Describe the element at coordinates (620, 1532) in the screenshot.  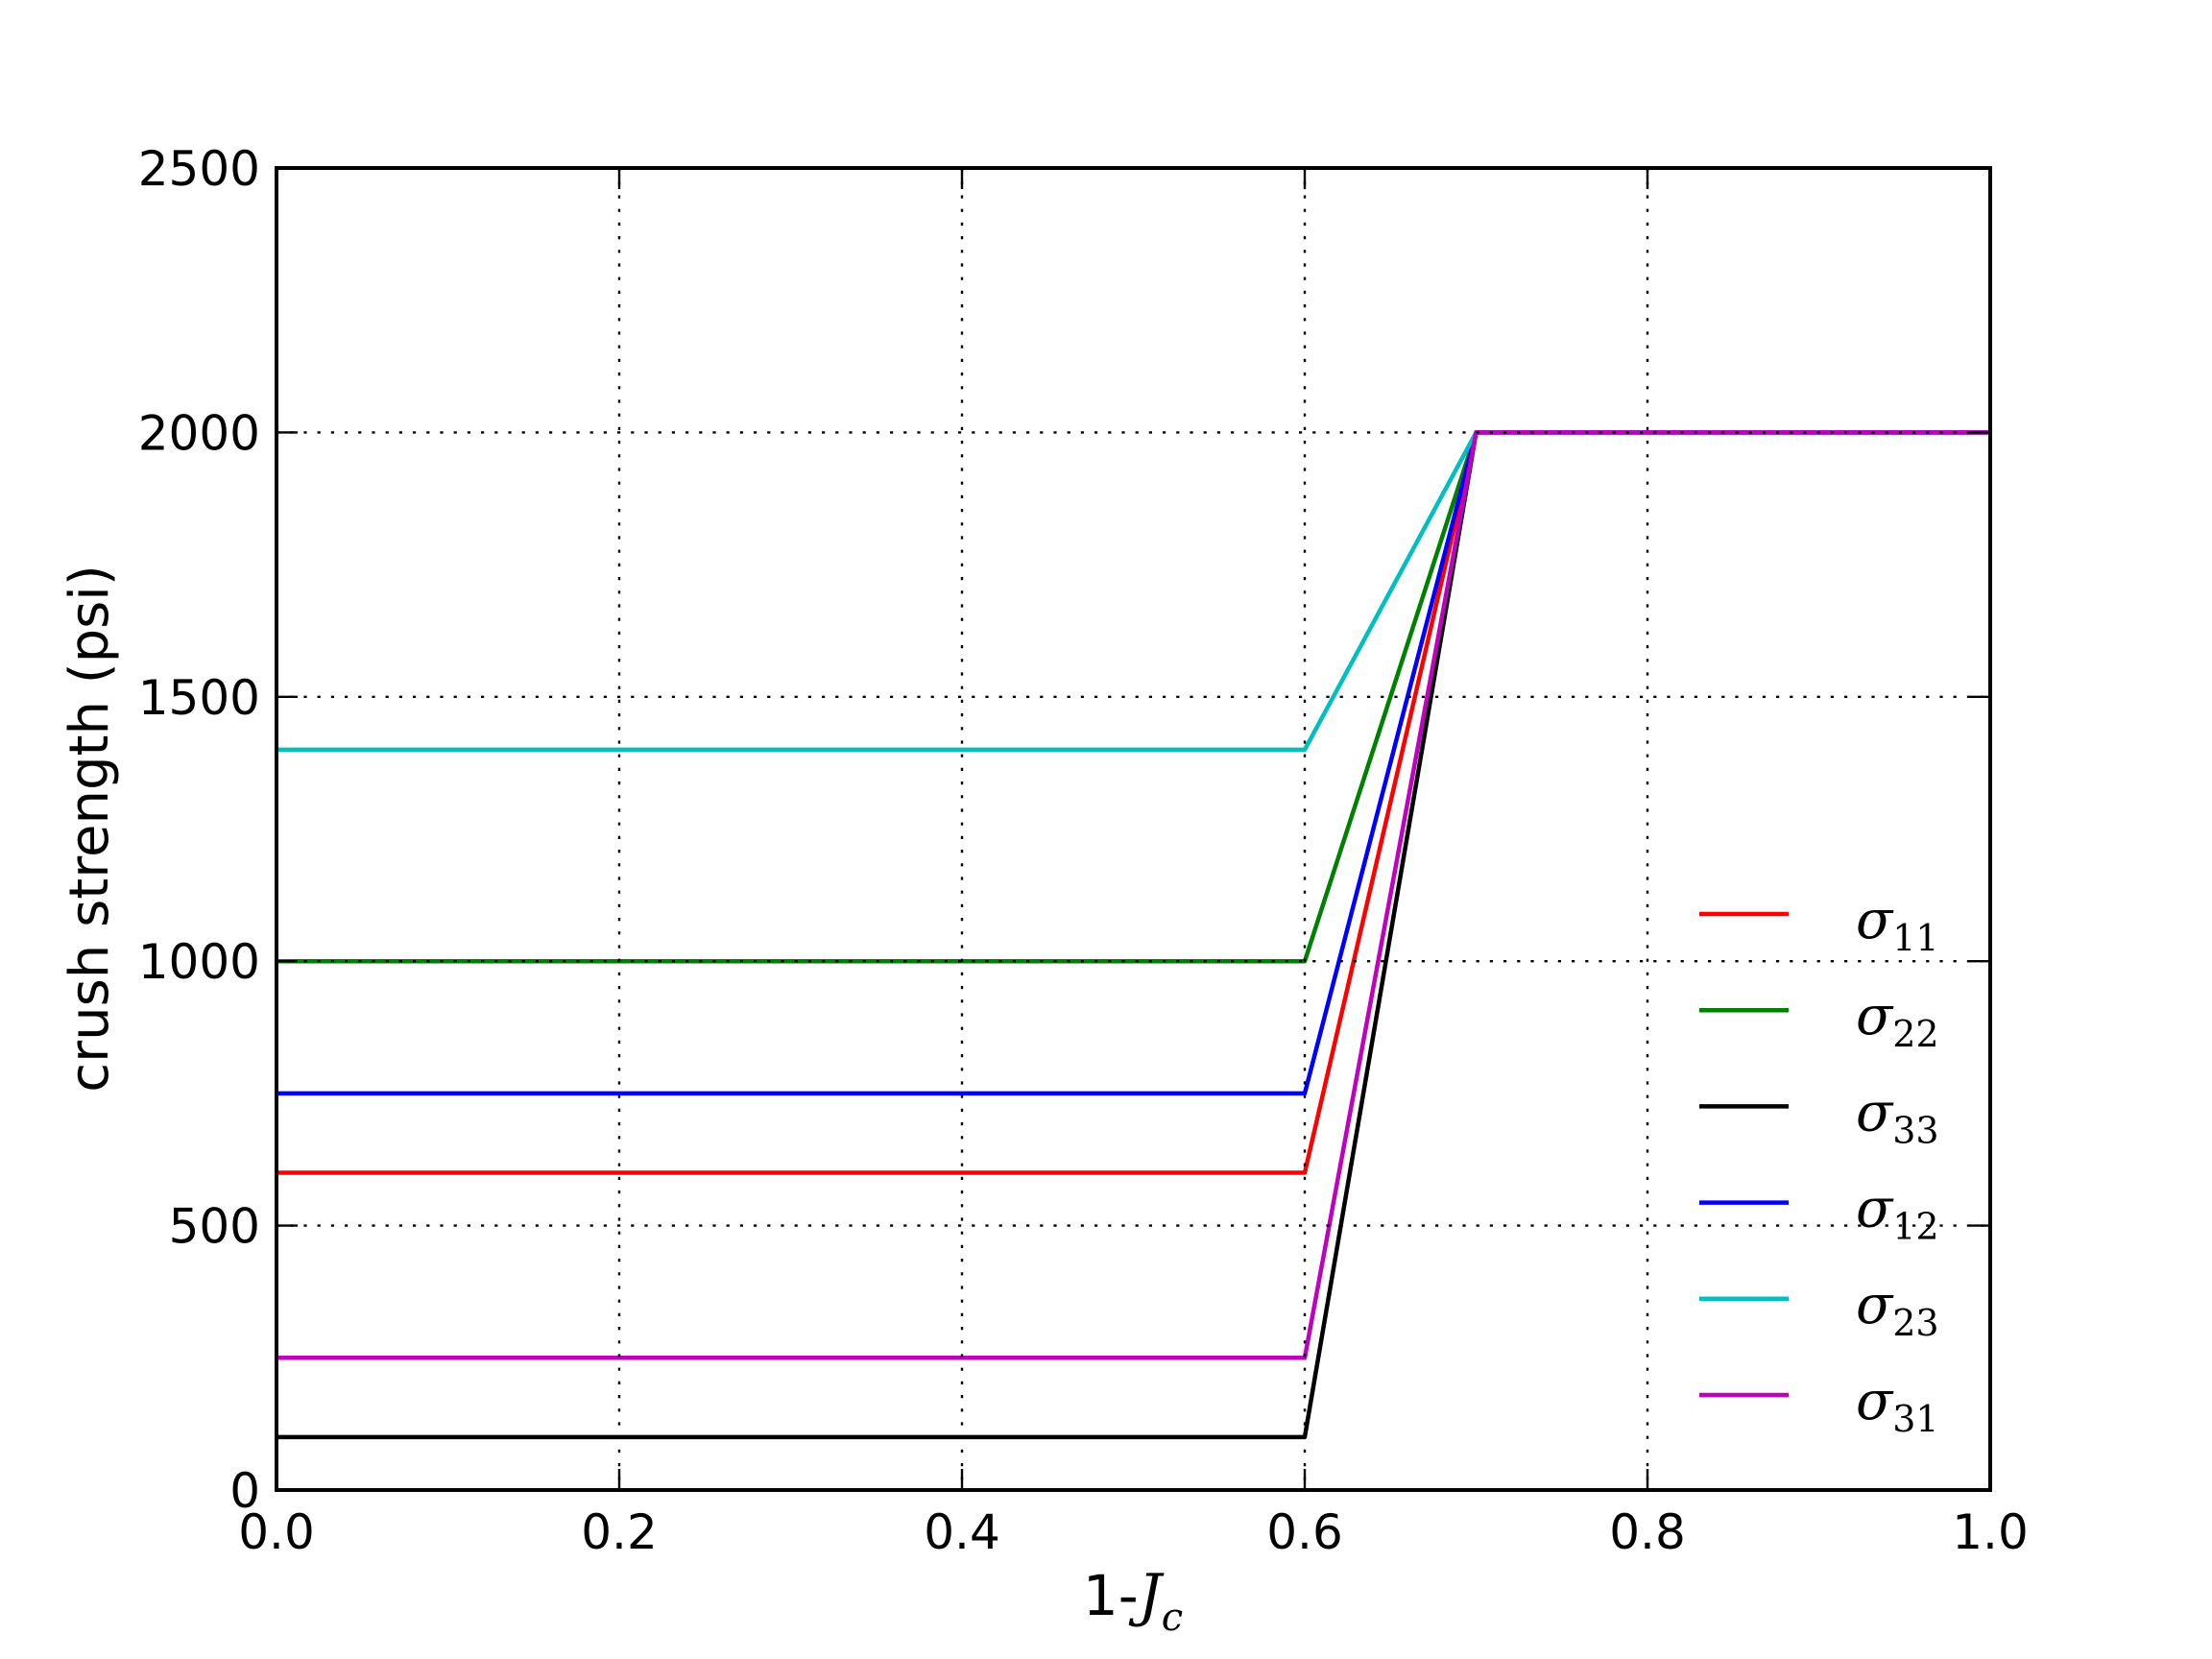
I see `x-tick-label-0.2: 0.2` at that location.